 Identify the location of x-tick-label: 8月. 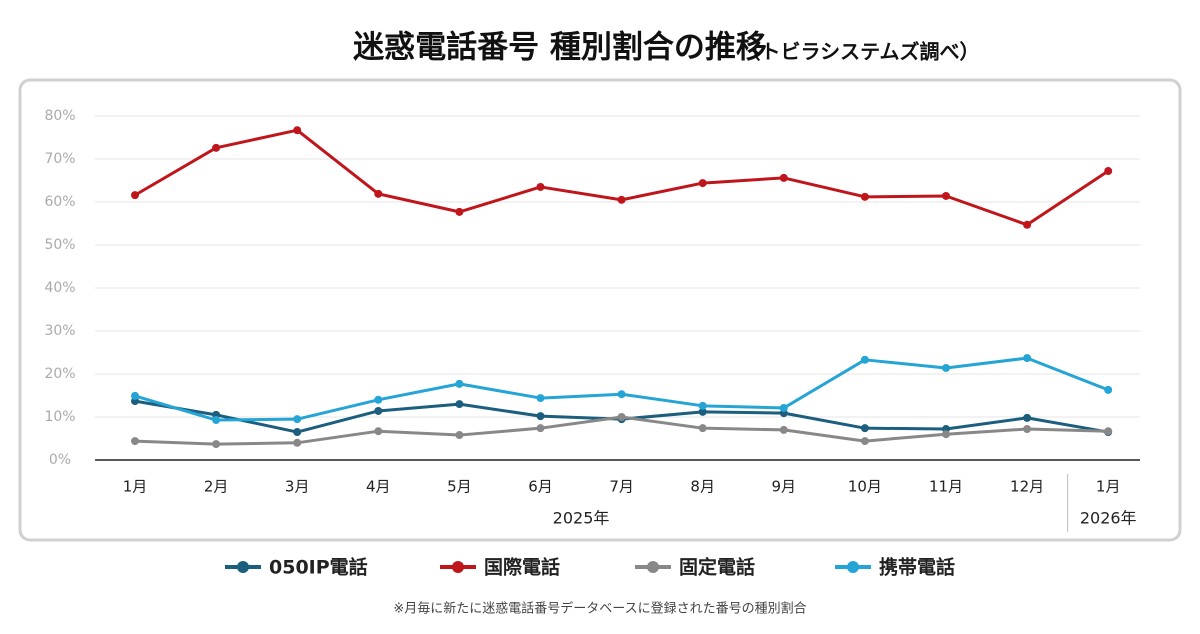
(702, 487).